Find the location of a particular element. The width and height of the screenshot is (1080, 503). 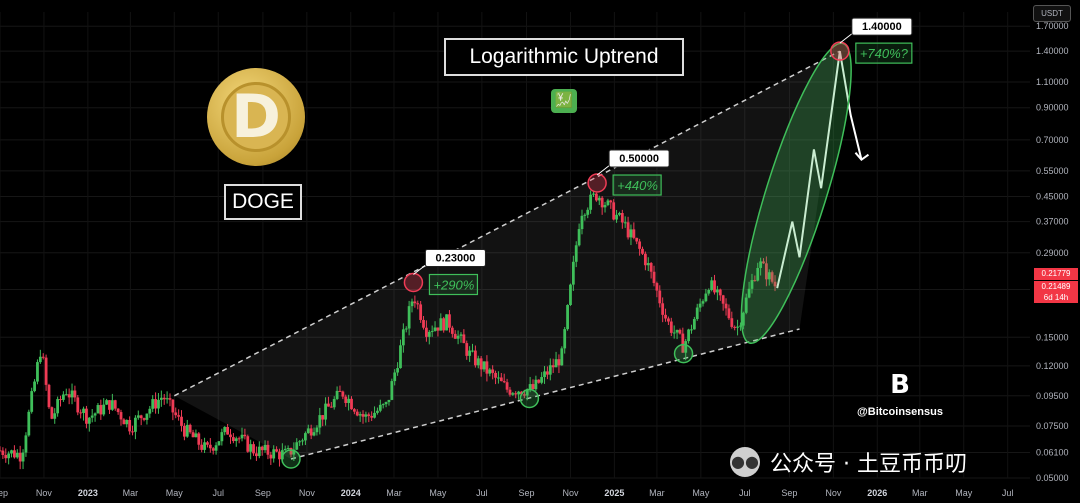

low-marker is located at coordinates (529, 398).